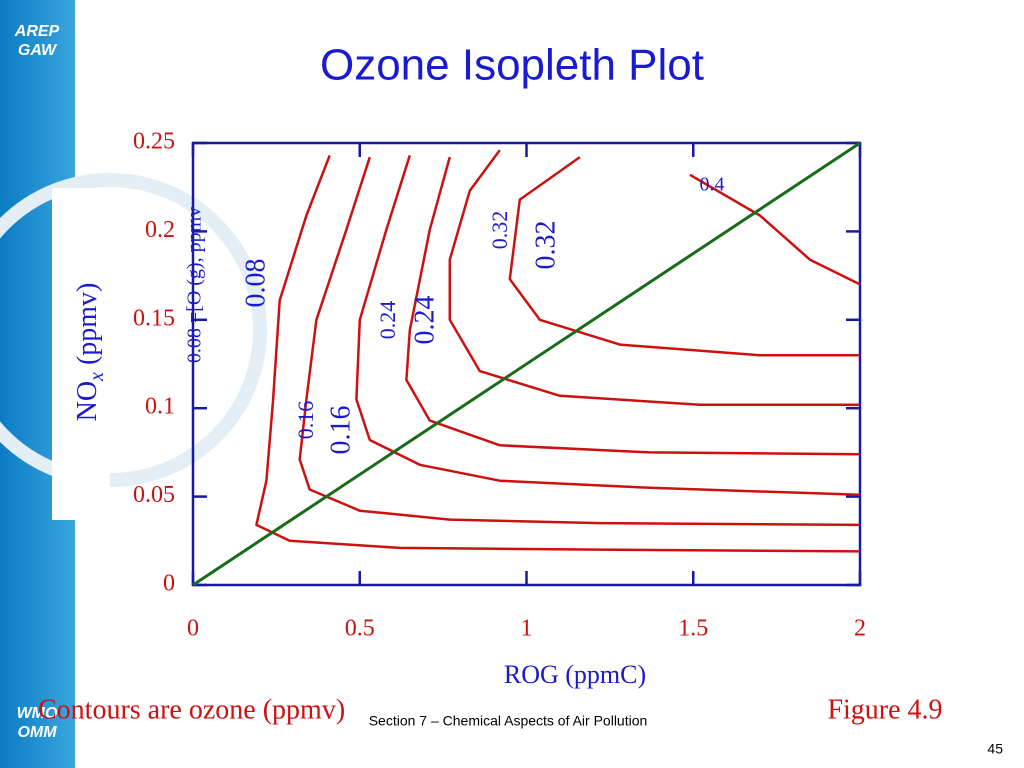  Describe the element at coordinates (154, 495) in the screenshot. I see `y-tick-label: 0.05` at that location.